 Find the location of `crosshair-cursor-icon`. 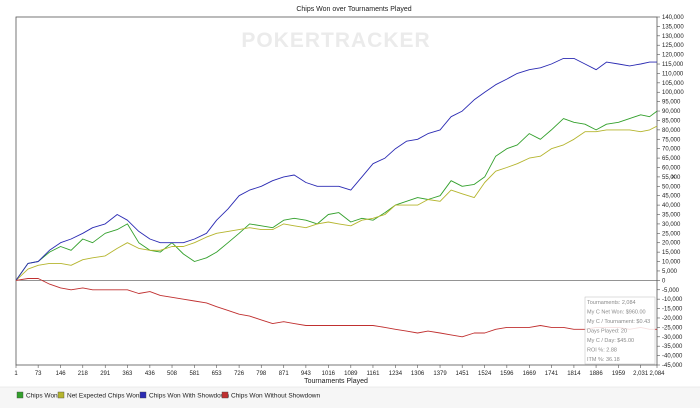

crosshair-cursor-icon is located at coordinates (673, 176).